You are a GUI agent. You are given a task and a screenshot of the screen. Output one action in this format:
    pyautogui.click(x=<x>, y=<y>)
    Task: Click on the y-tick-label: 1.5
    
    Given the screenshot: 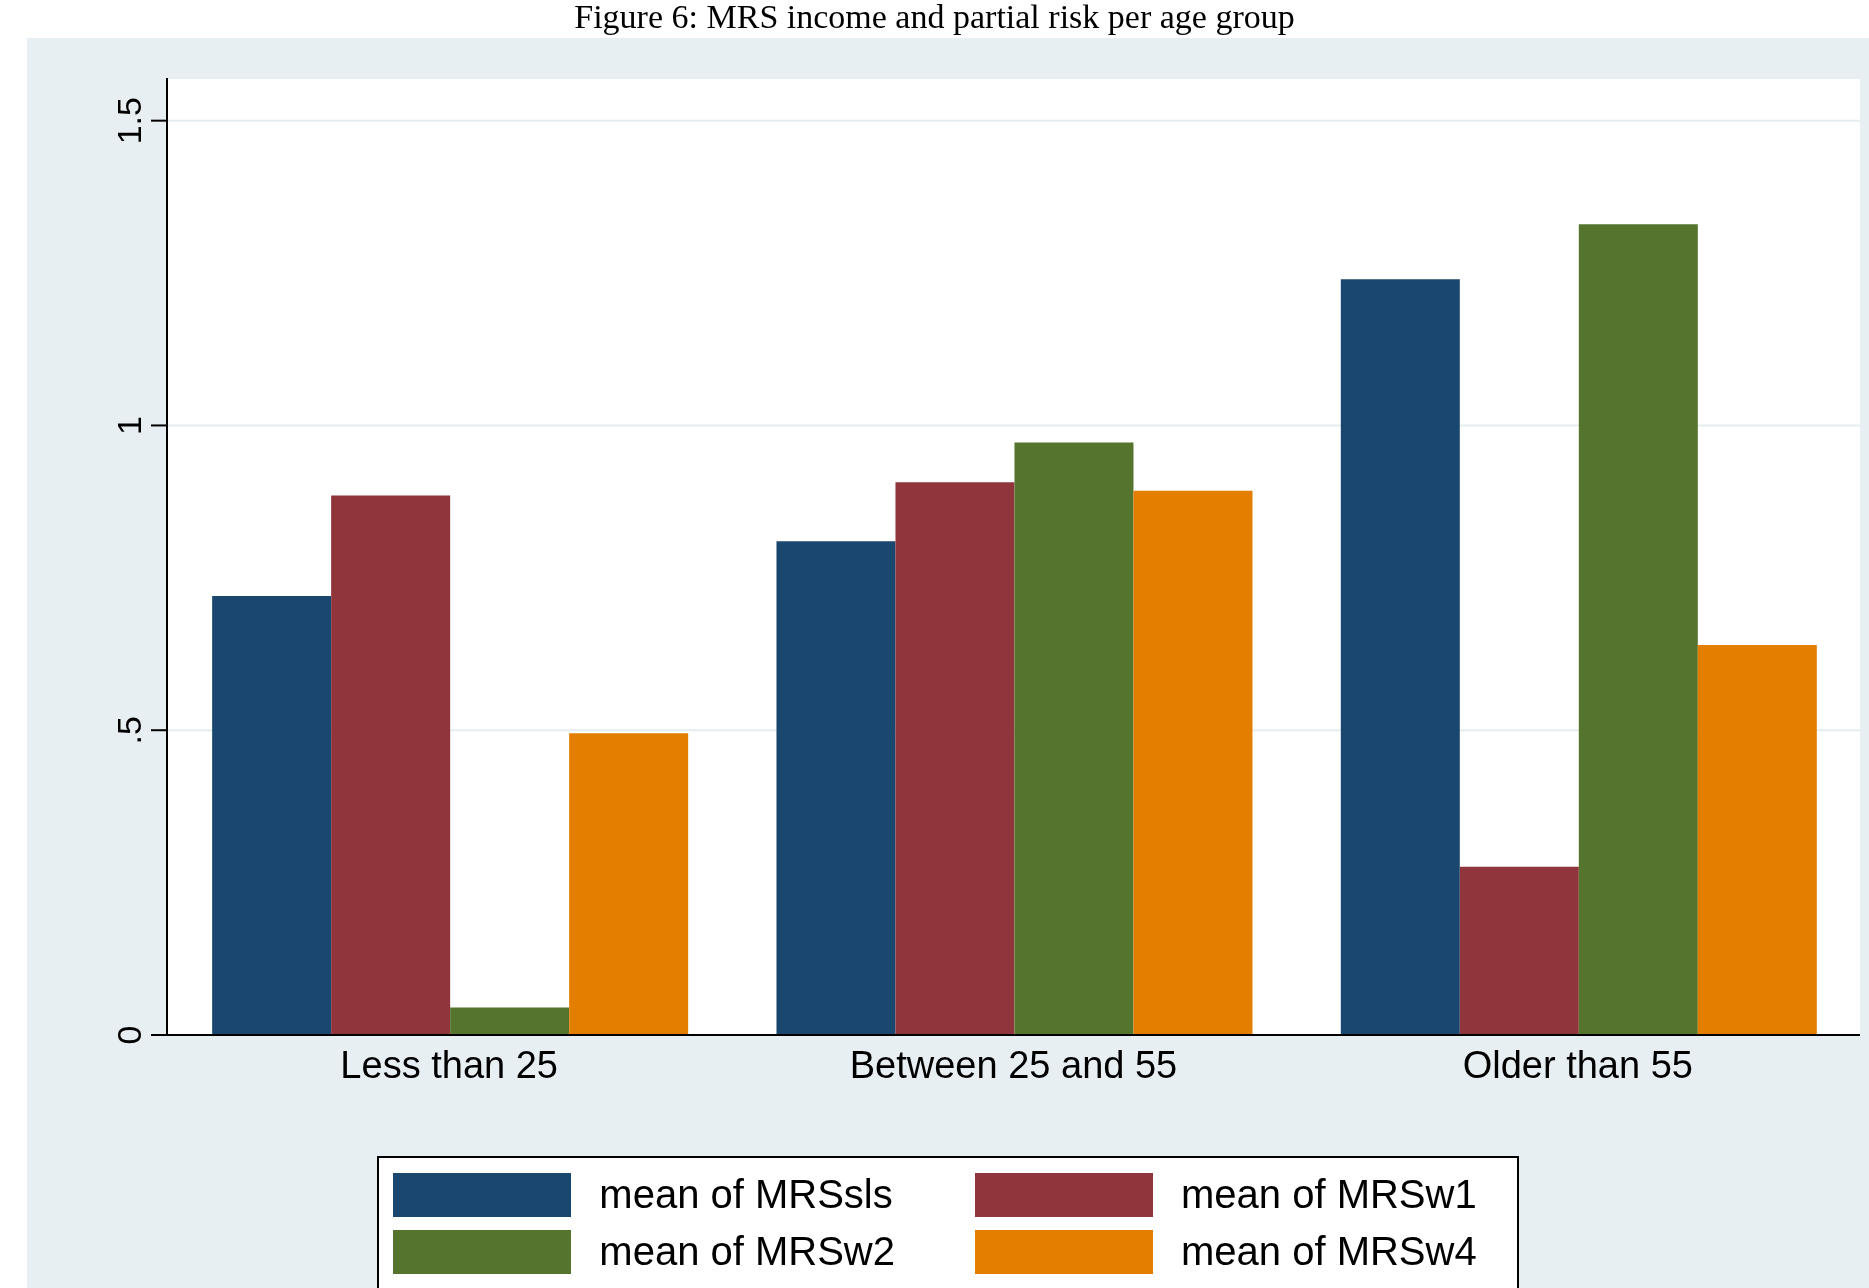 What is the action you would take?
    pyautogui.click(x=129, y=121)
    